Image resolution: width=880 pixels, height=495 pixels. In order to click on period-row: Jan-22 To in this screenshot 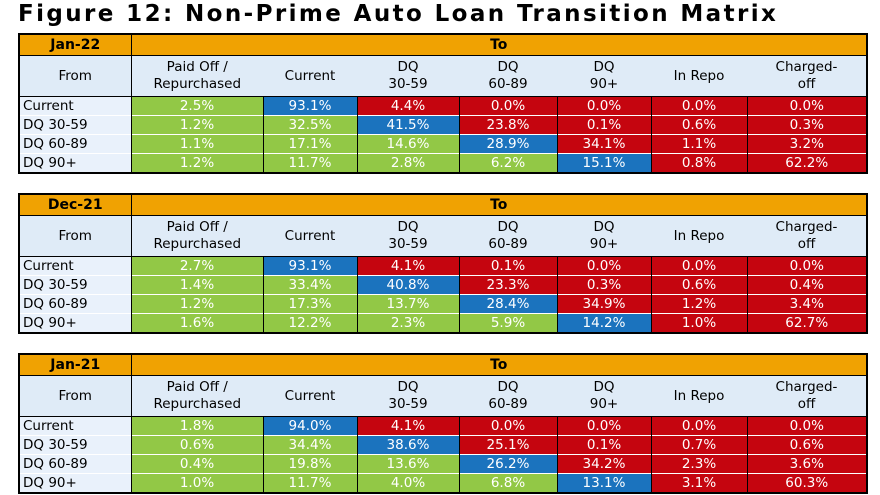, I will do `click(443, 45)`.